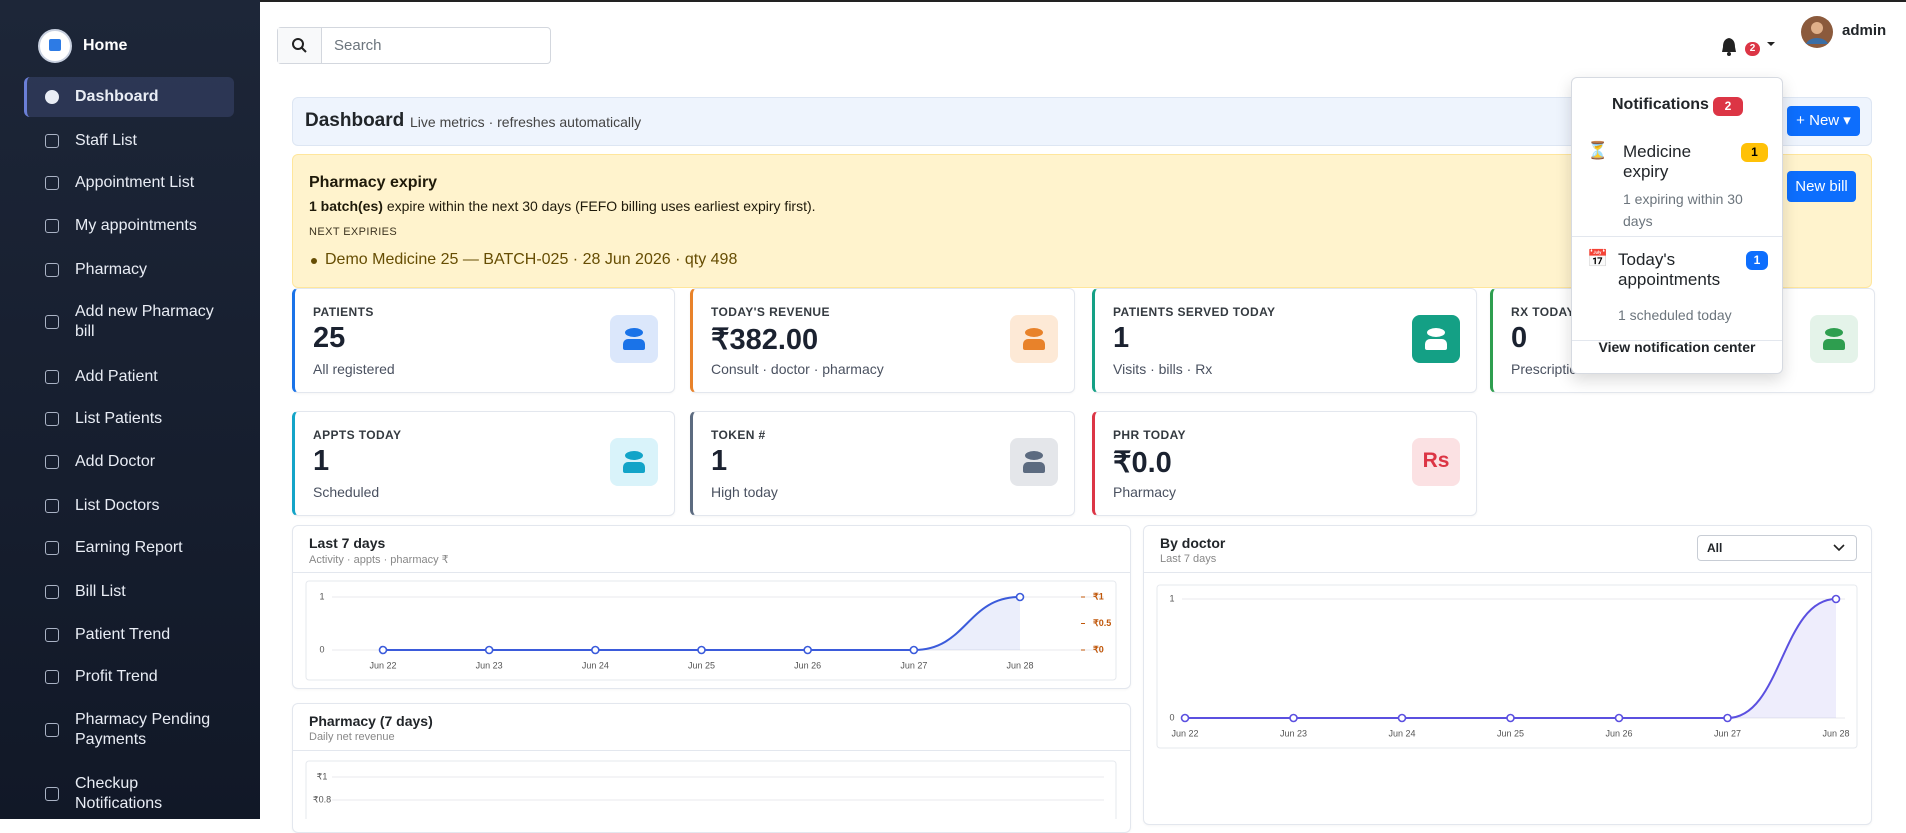 The width and height of the screenshot is (1906, 833). What do you see at coordinates (1683, 210) in the screenshot?
I see `notification-detail: 1 expiring within 30 days` at bounding box center [1683, 210].